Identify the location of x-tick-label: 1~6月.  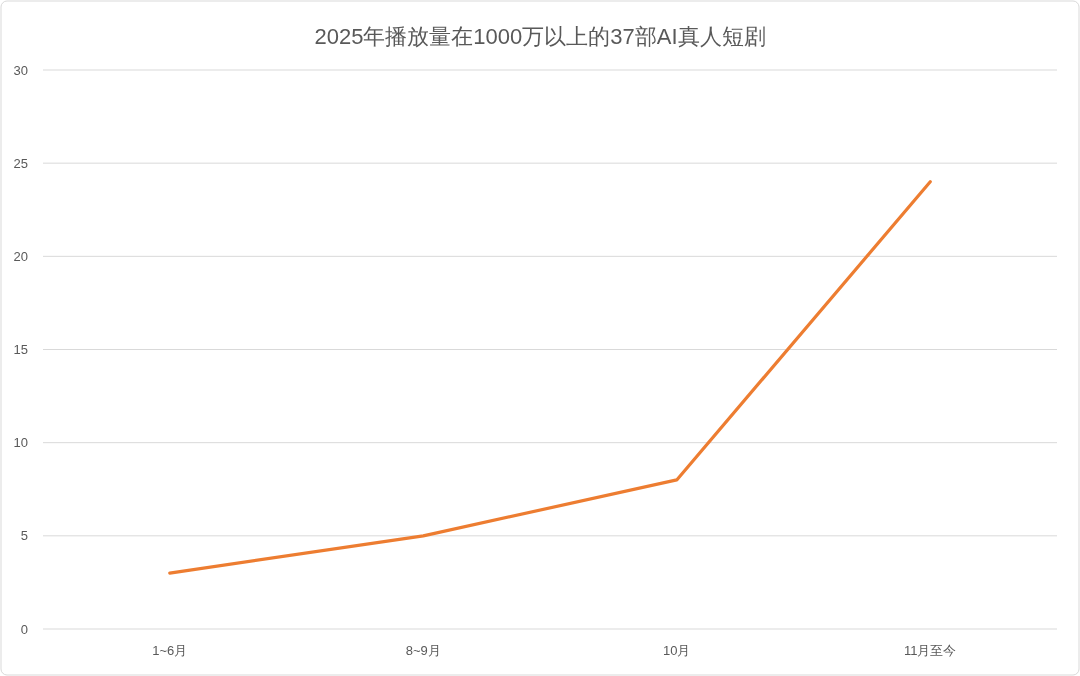
(170, 650).